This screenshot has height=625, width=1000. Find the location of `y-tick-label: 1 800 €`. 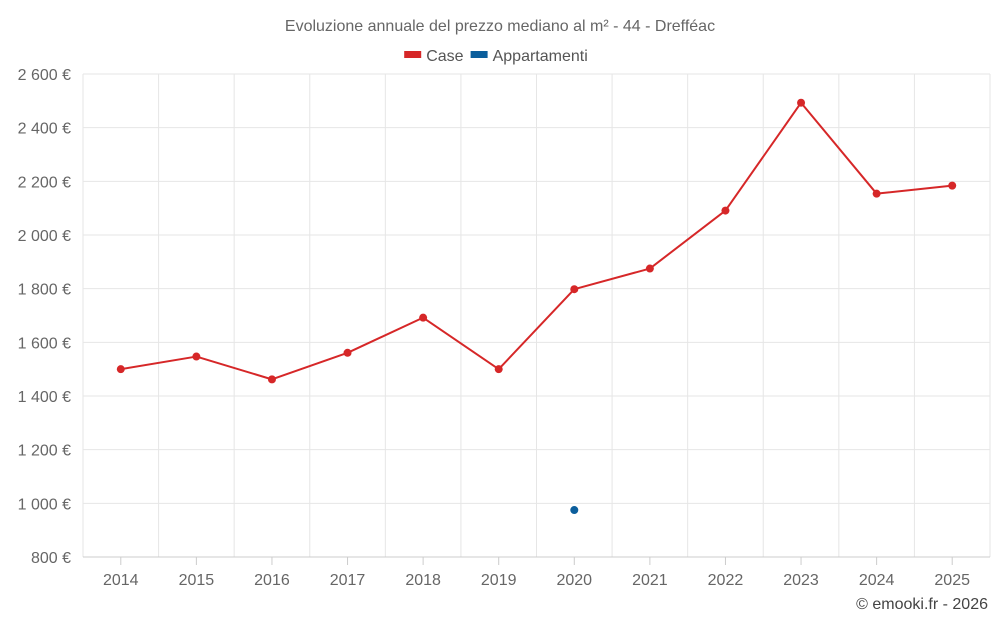

y-tick-label: 1 800 € is located at coordinates (44, 290).